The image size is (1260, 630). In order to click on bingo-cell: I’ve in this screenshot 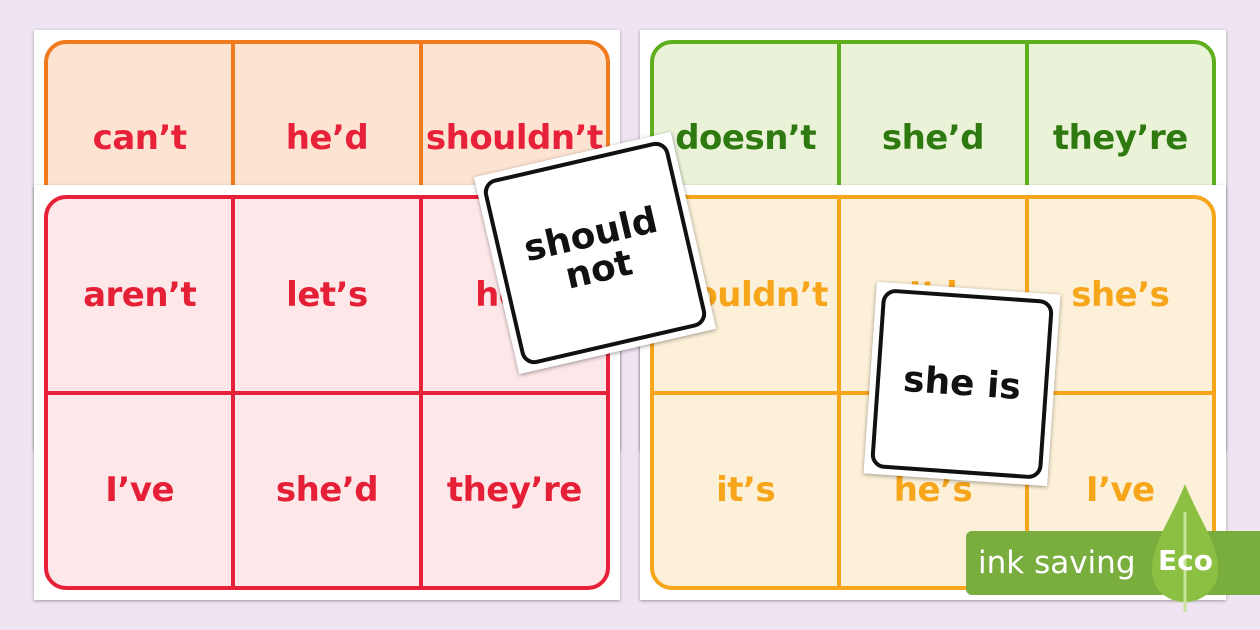, I will do `click(140, 490)`.